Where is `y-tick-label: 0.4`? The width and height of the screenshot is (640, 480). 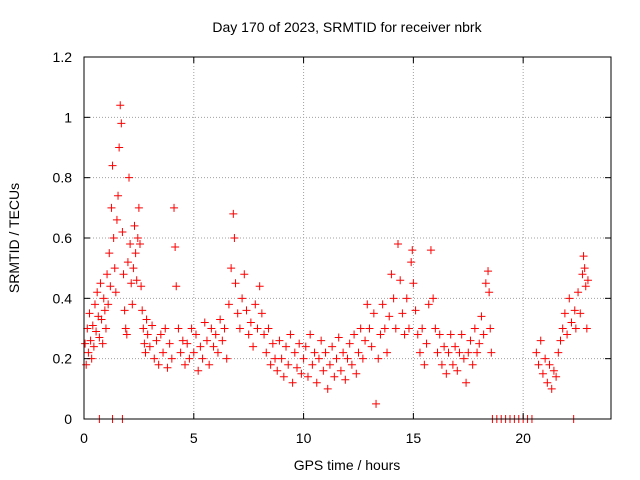
y-tick-label: 0.4 is located at coordinates (63, 298).